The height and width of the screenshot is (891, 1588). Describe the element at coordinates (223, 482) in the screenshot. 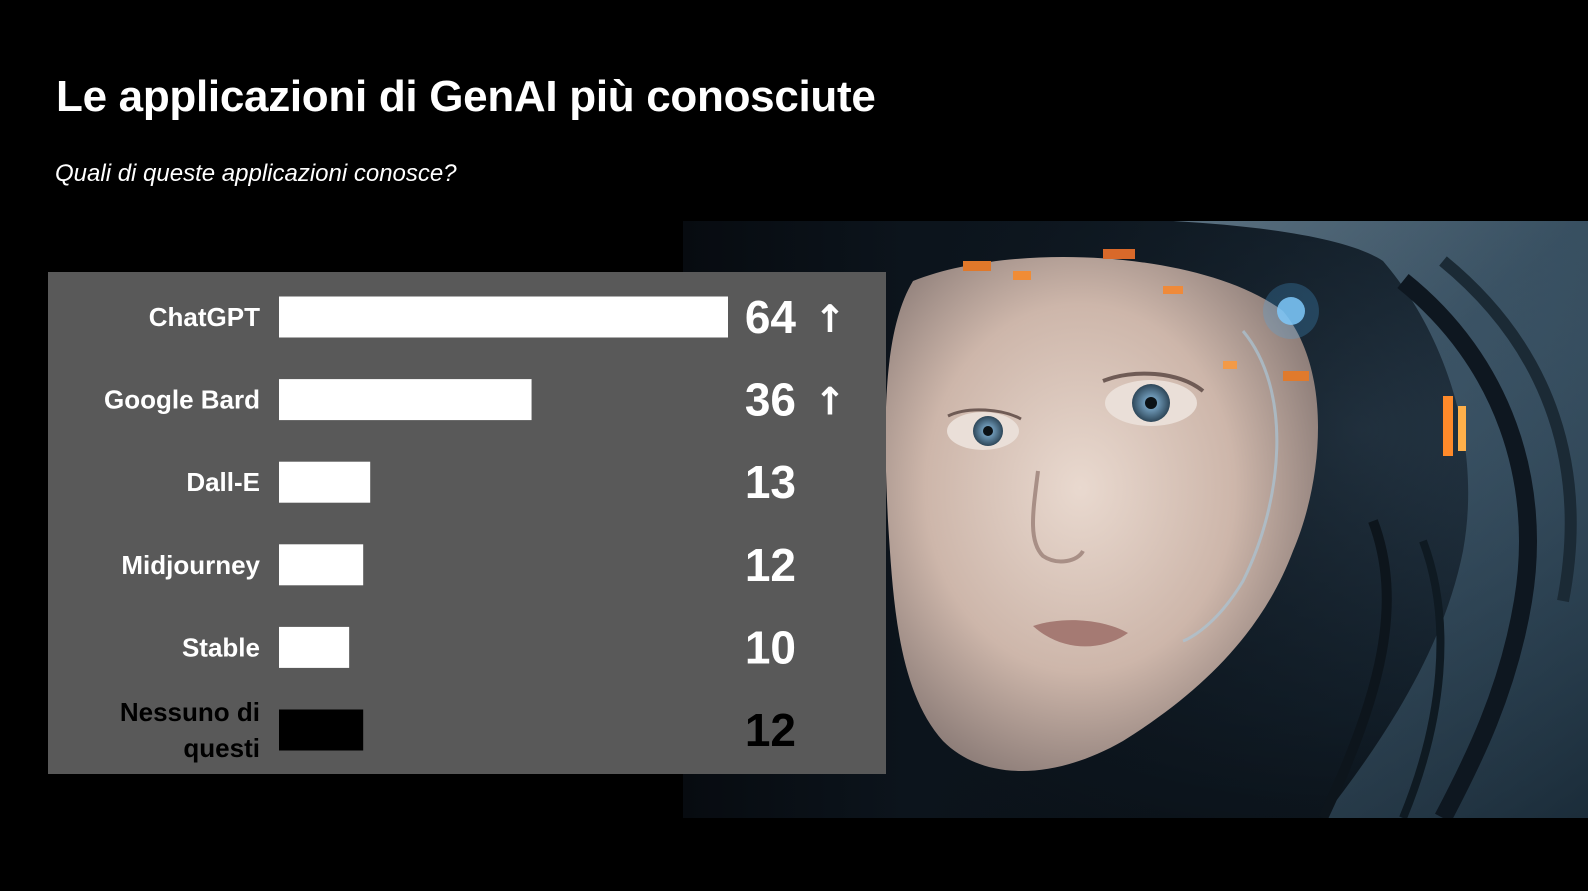

I see `category-label: Dall-E` at that location.